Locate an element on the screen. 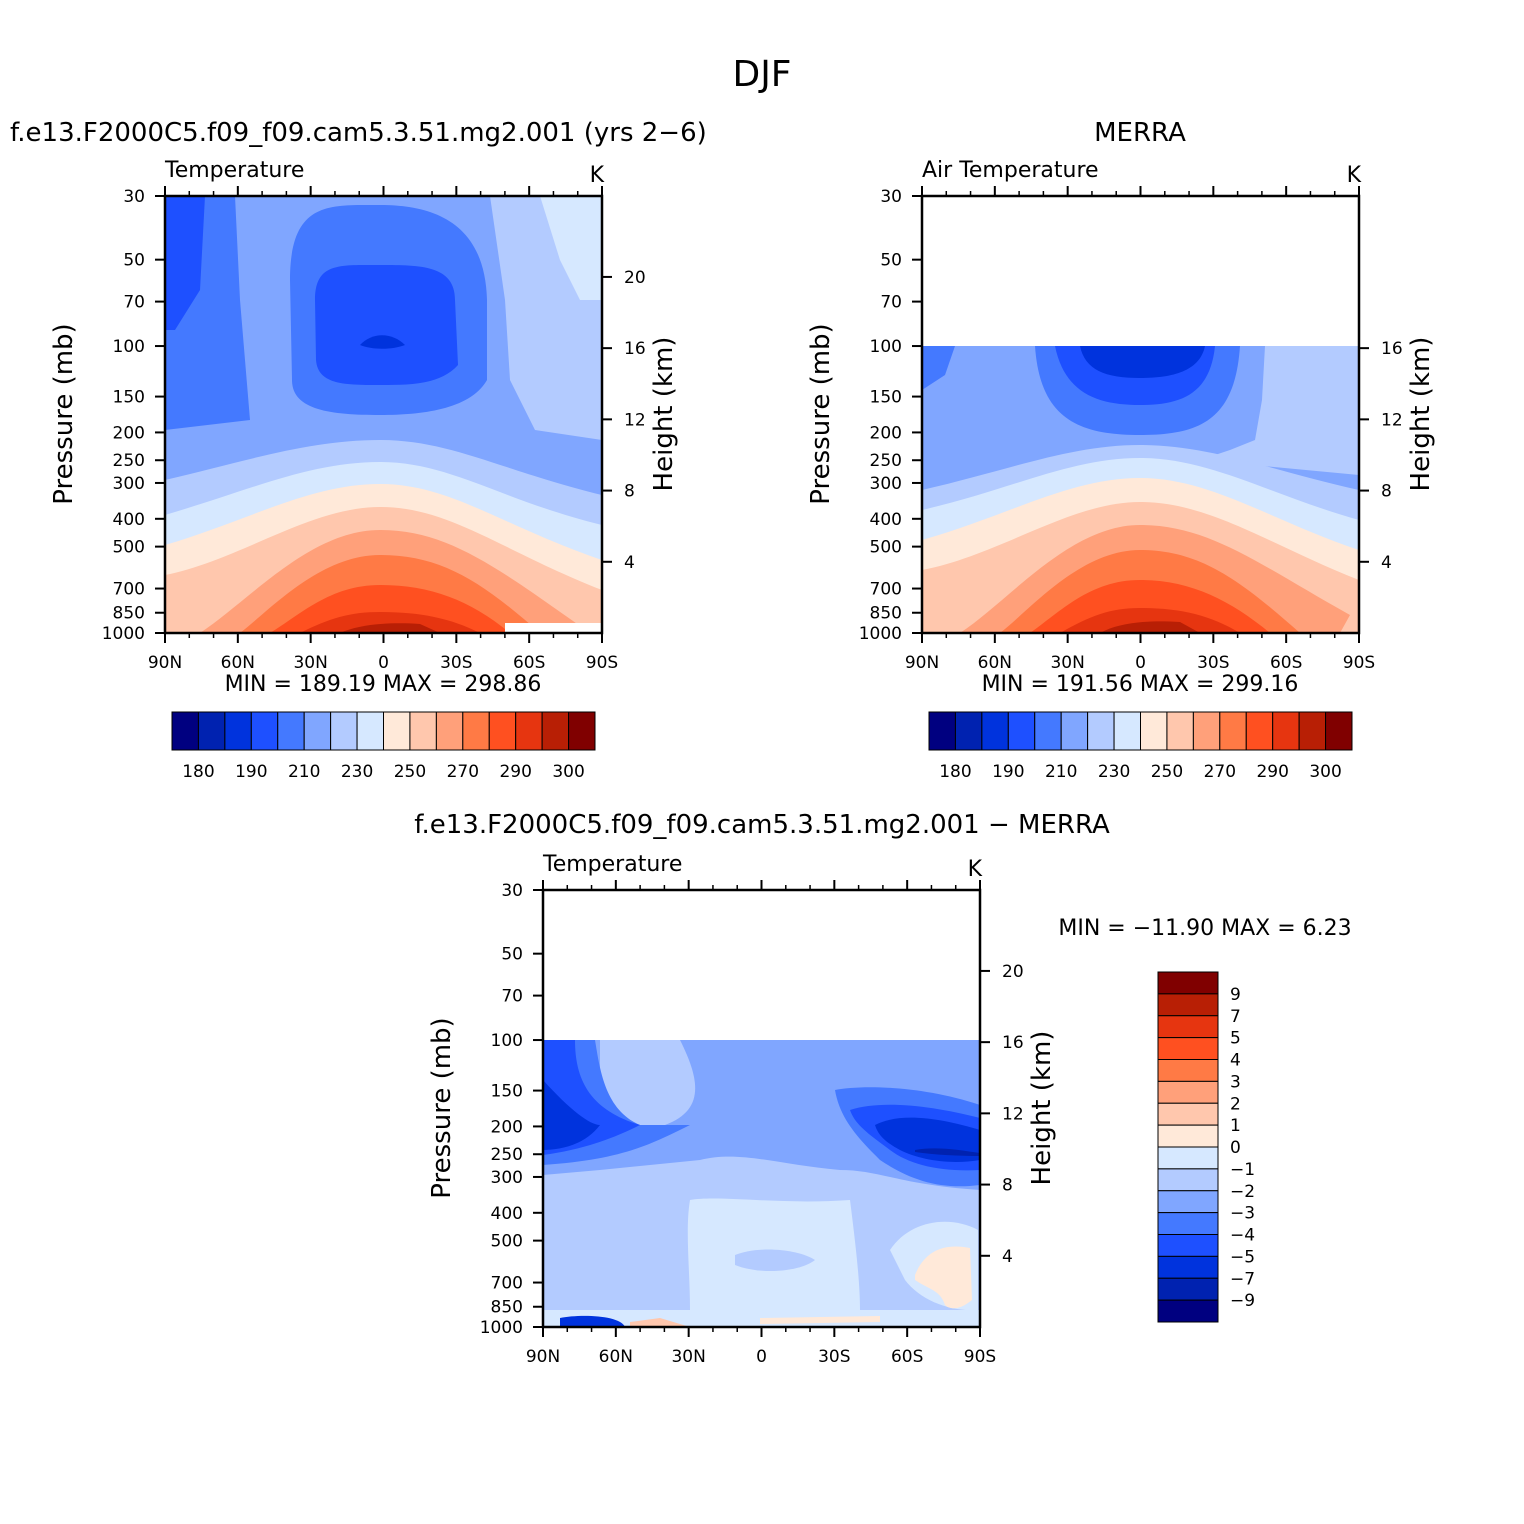 The image size is (1524, 1524). panel-obs-ylabel-right: Height (km) is located at coordinates (1421, 414).